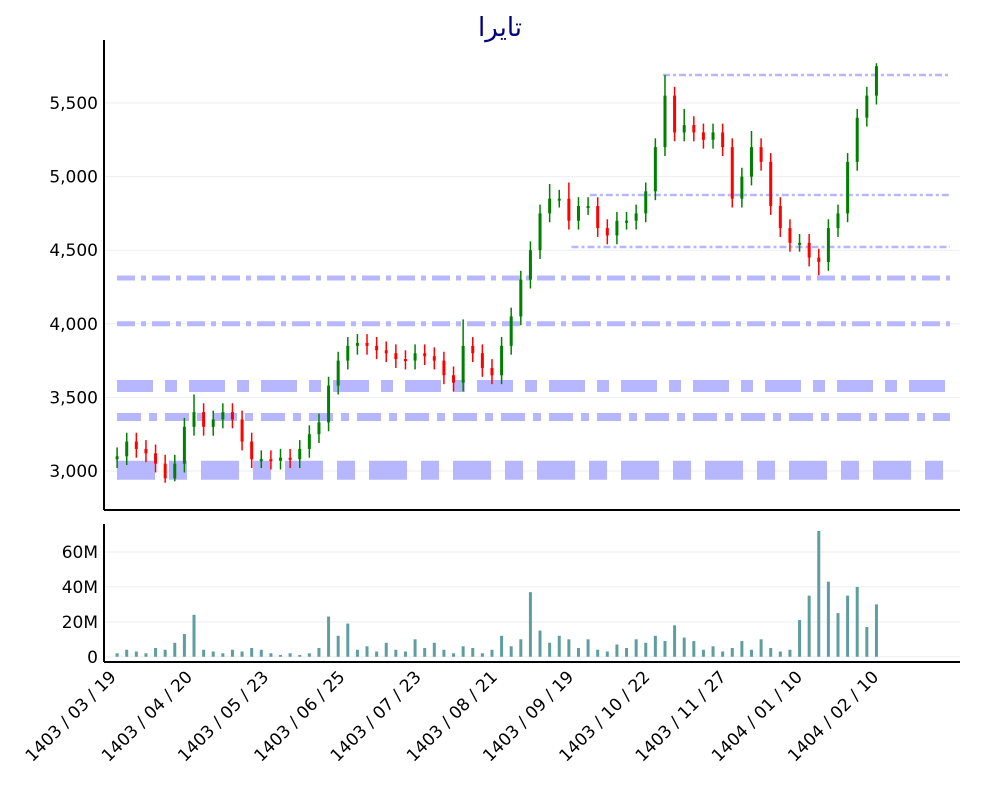  What do you see at coordinates (73, 104) in the screenshot?
I see `price-tick-label: 5,500` at bounding box center [73, 104].